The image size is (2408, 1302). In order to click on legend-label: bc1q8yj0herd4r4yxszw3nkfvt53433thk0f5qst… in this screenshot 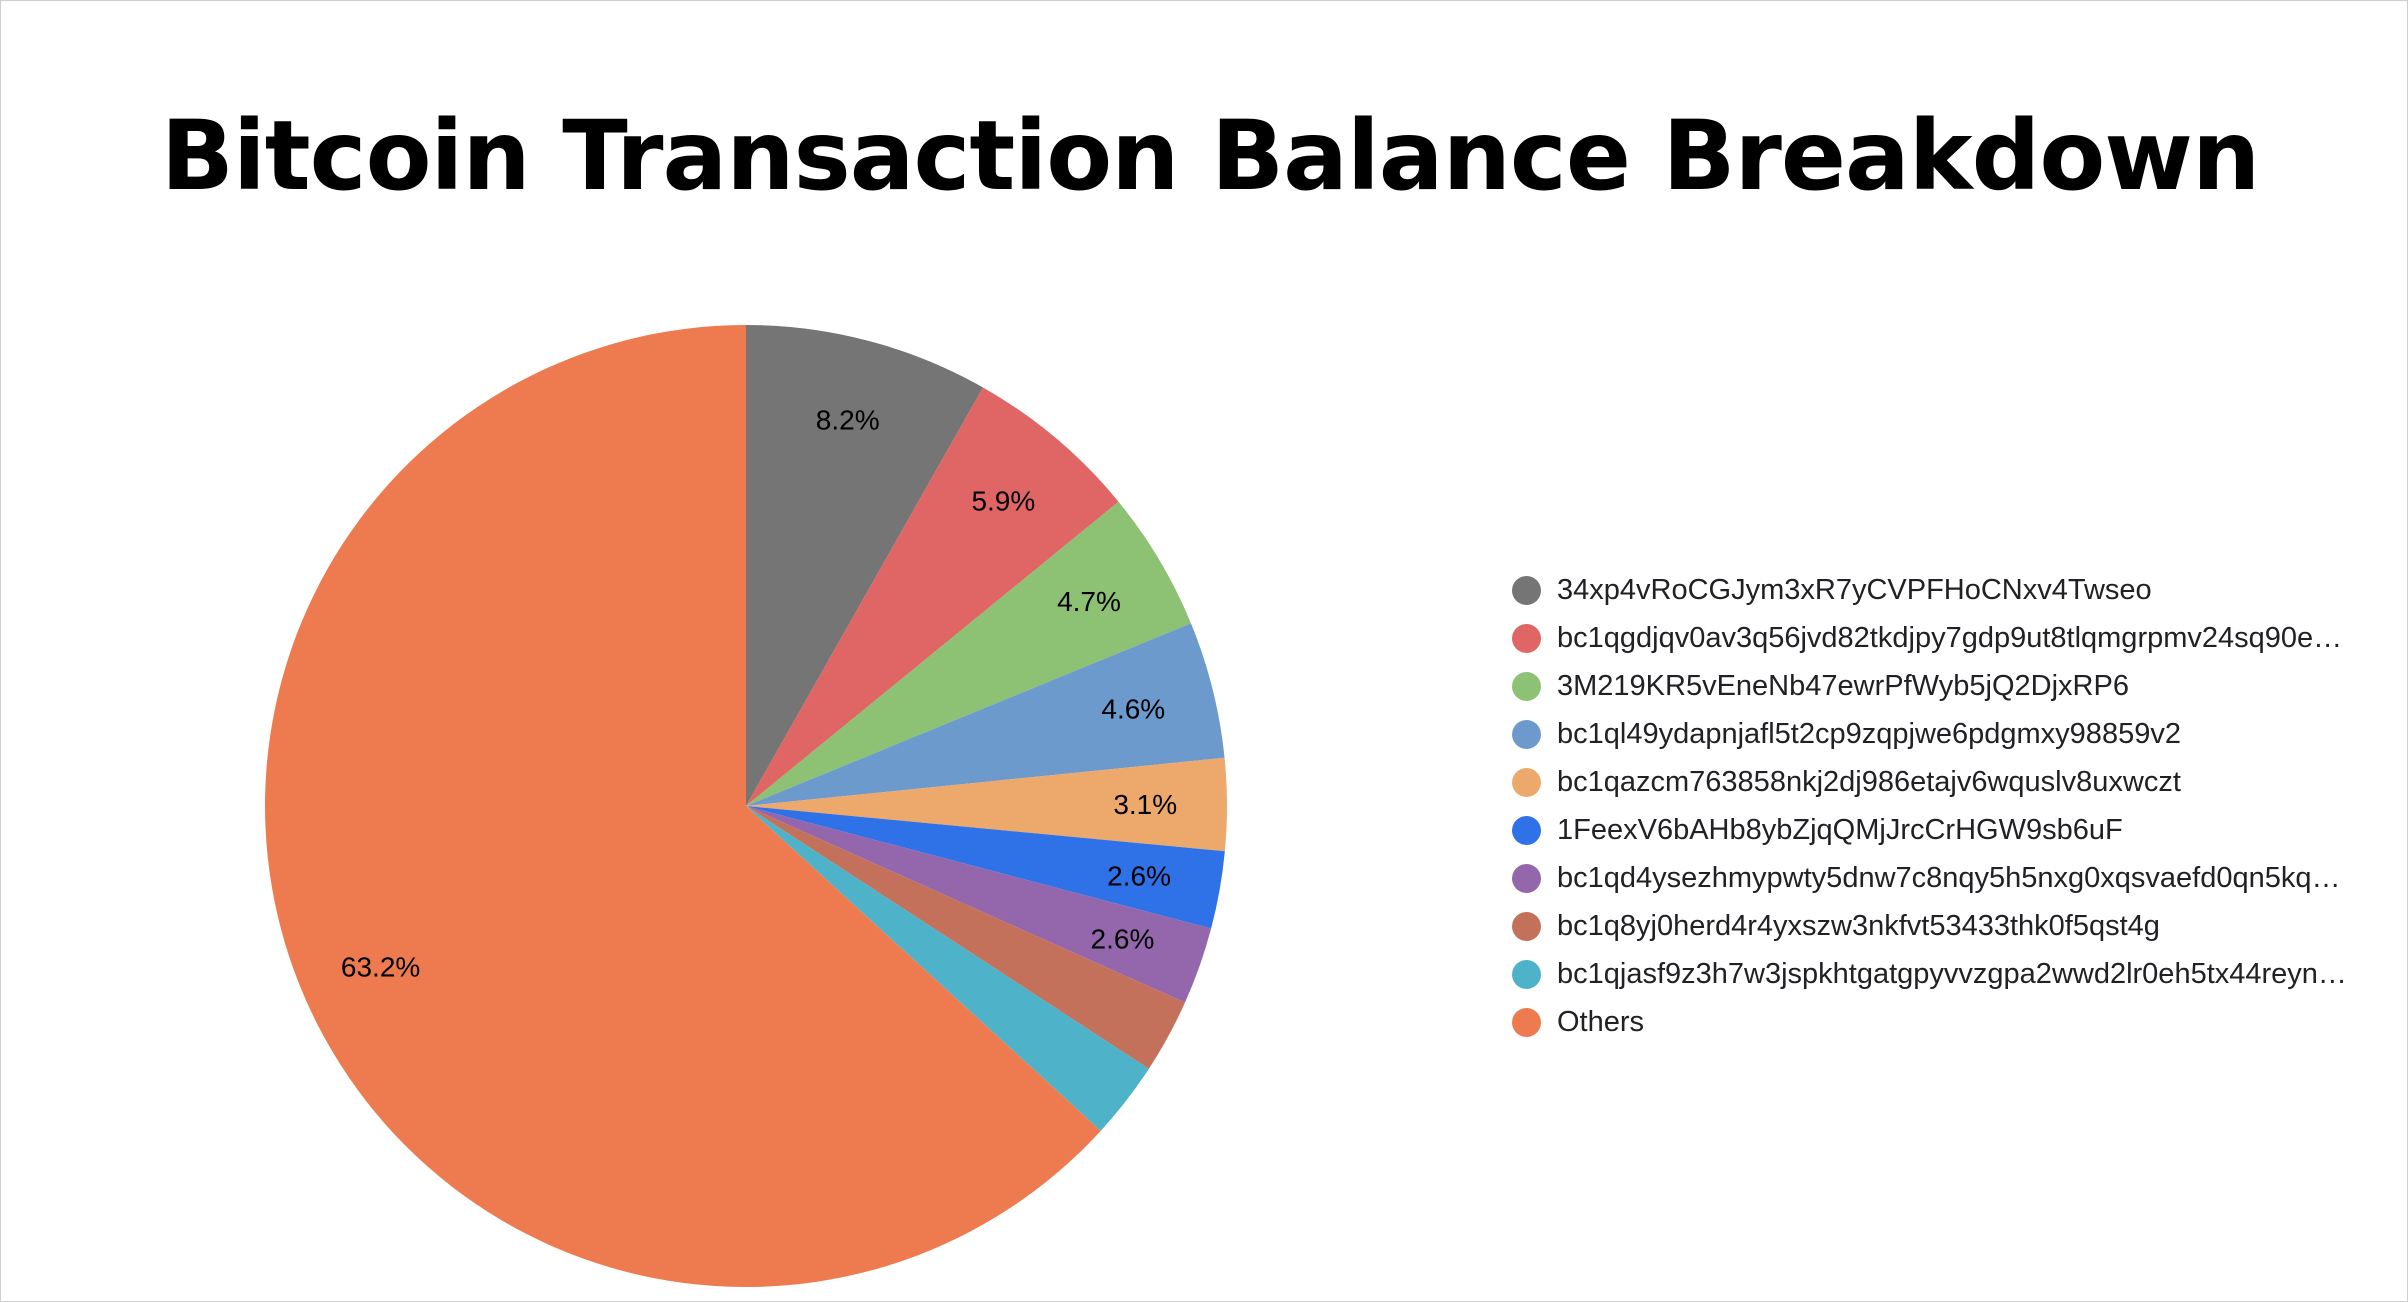, I will do `click(1858, 925)`.